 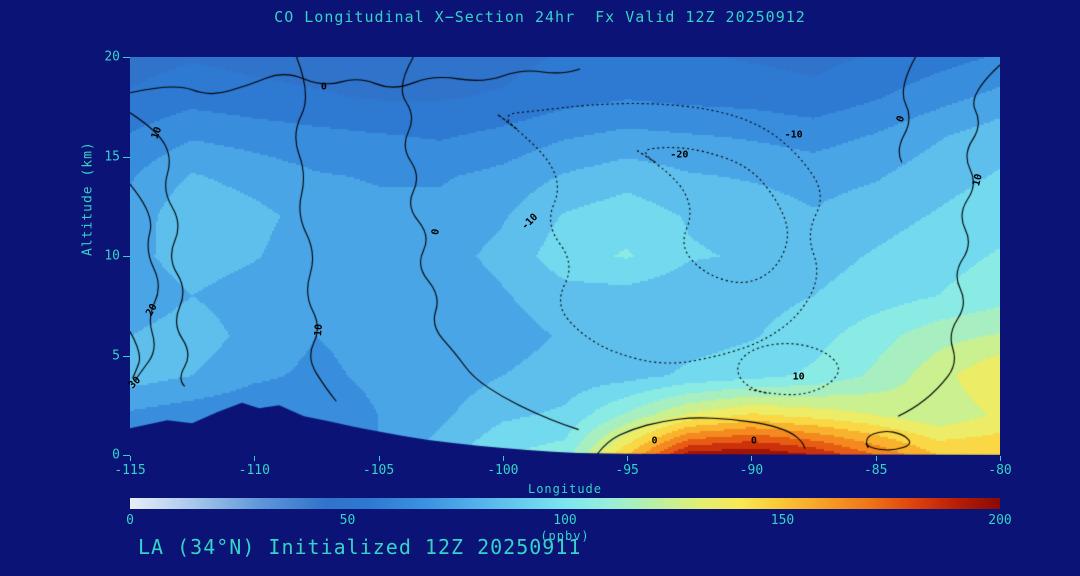 What do you see at coordinates (130, 520) in the screenshot?
I see `colorbar-tick-label: 0` at bounding box center [130, 520].